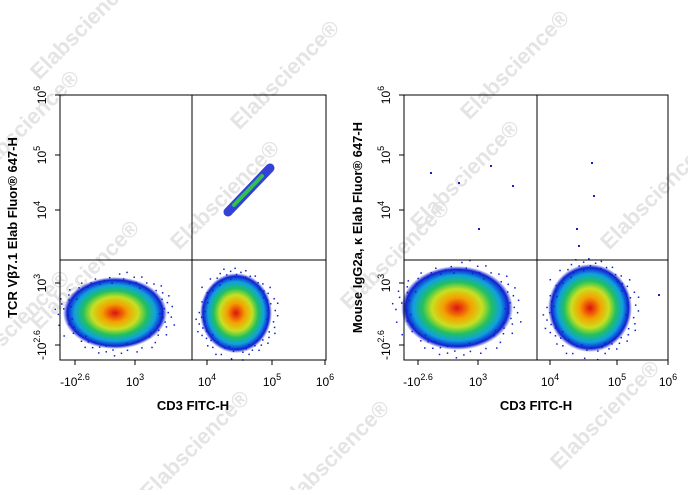 The width and height of the screenshot is (688, 495). I want to click on tick-label: 10⁴, so click(207, 380).